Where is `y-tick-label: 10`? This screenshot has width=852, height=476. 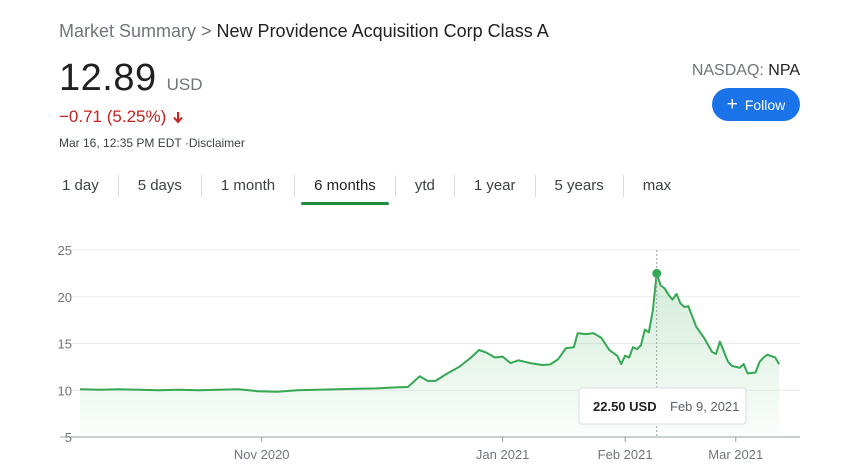
y-tick-label: 10 is located at coordinates (65, 390).